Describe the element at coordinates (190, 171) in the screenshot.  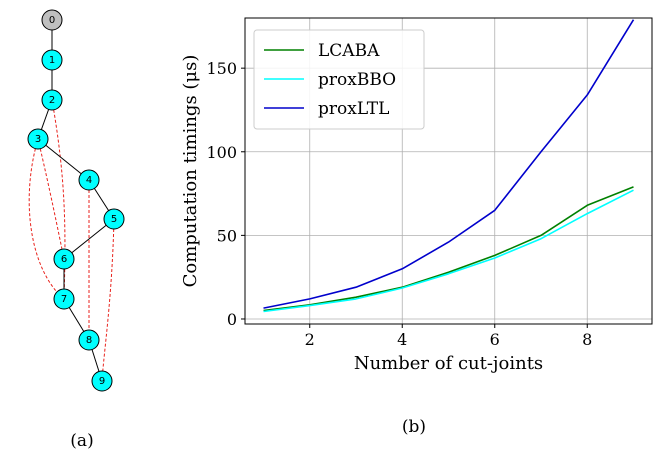
I see `y-axis-label: Computation timings (μs)` at that location.